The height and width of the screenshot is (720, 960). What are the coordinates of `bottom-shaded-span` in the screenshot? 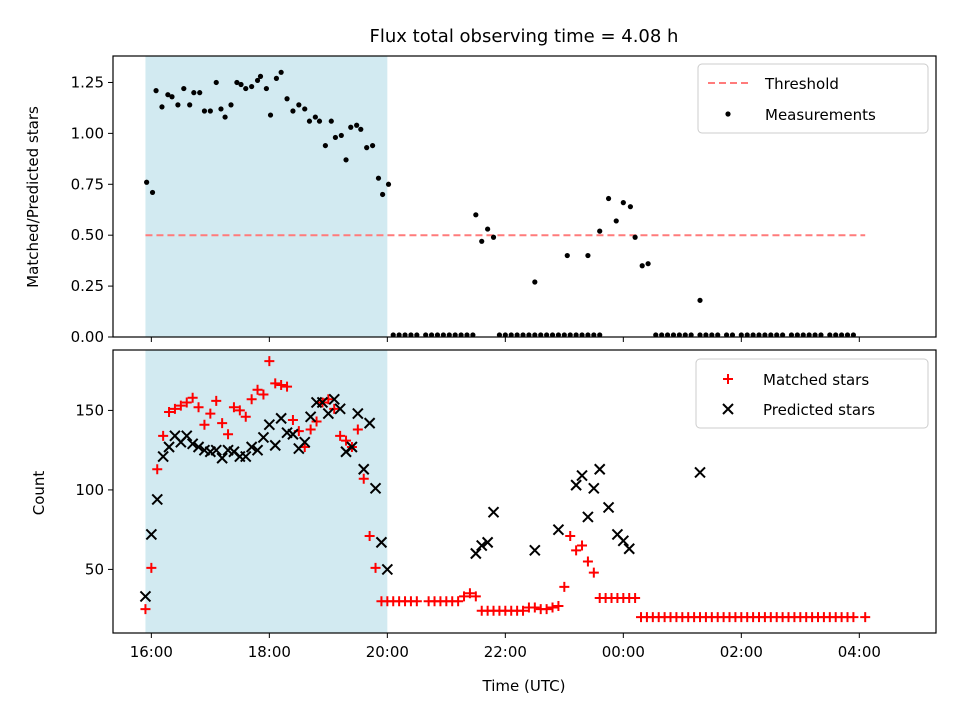 It's located at (266, 491).